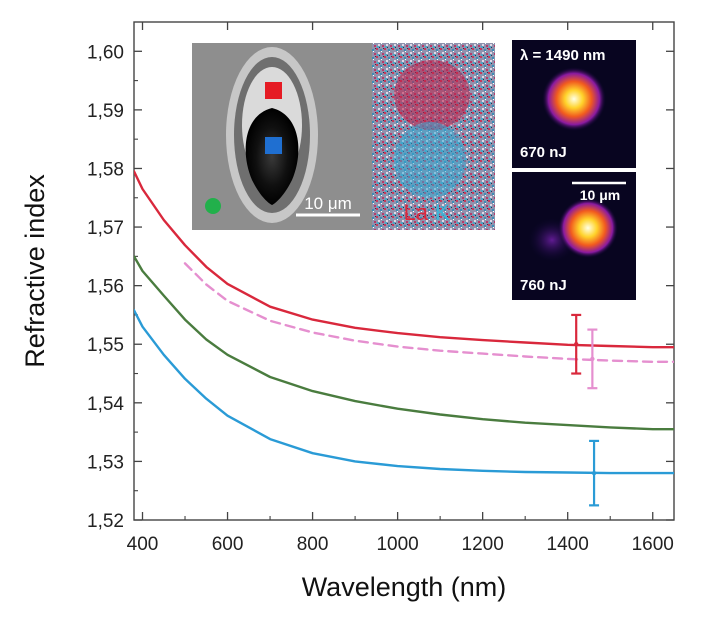  What do you see at coordinates (105, 345) in the screenshot?
I see `y-tick-label: 1,55` at bounding box center [105, 345].